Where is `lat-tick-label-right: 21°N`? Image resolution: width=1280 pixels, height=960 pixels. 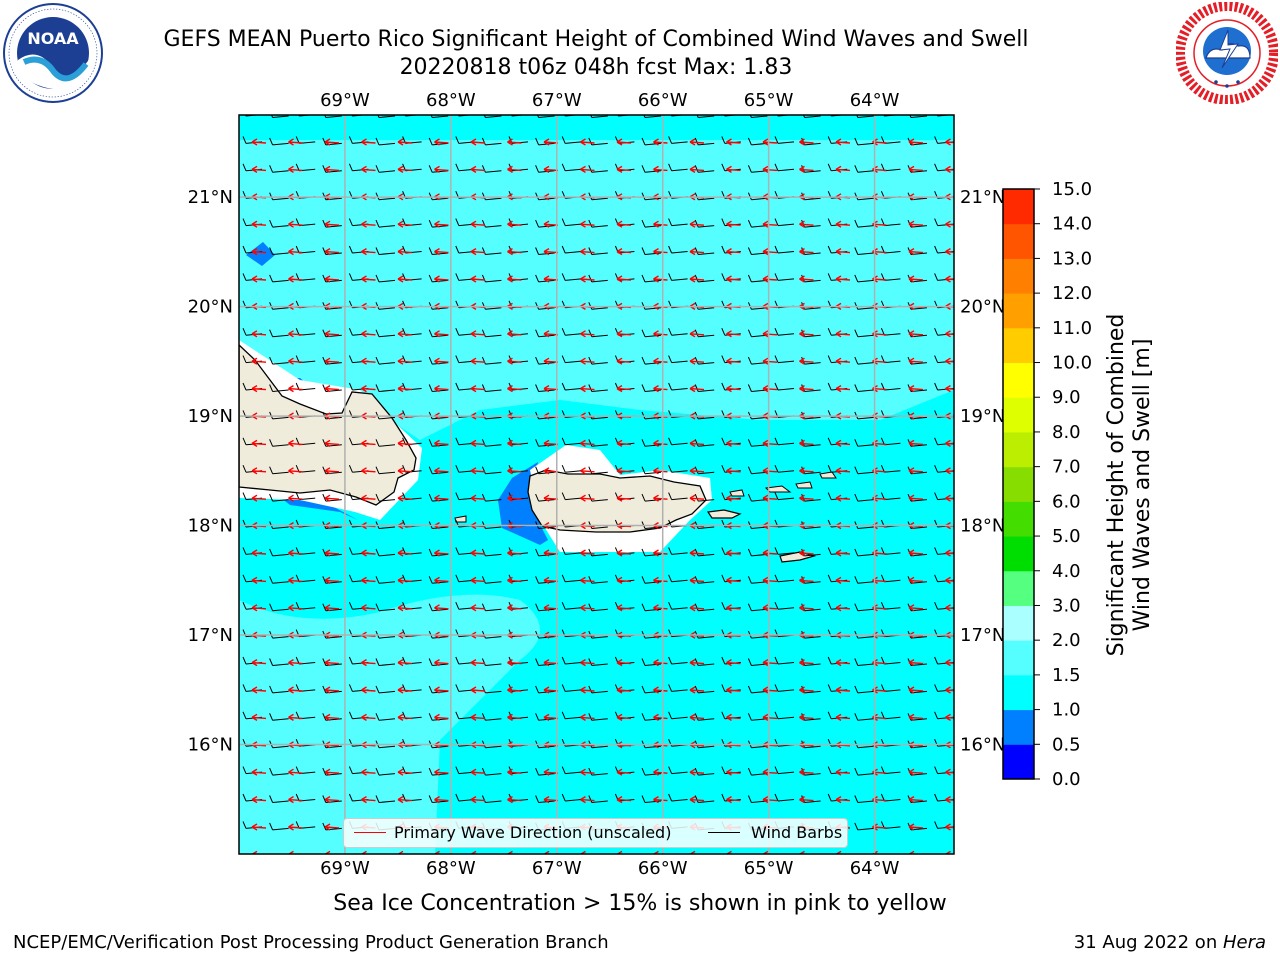
lat-tick-label-right: 21°N is located at coordinates (982, 197).